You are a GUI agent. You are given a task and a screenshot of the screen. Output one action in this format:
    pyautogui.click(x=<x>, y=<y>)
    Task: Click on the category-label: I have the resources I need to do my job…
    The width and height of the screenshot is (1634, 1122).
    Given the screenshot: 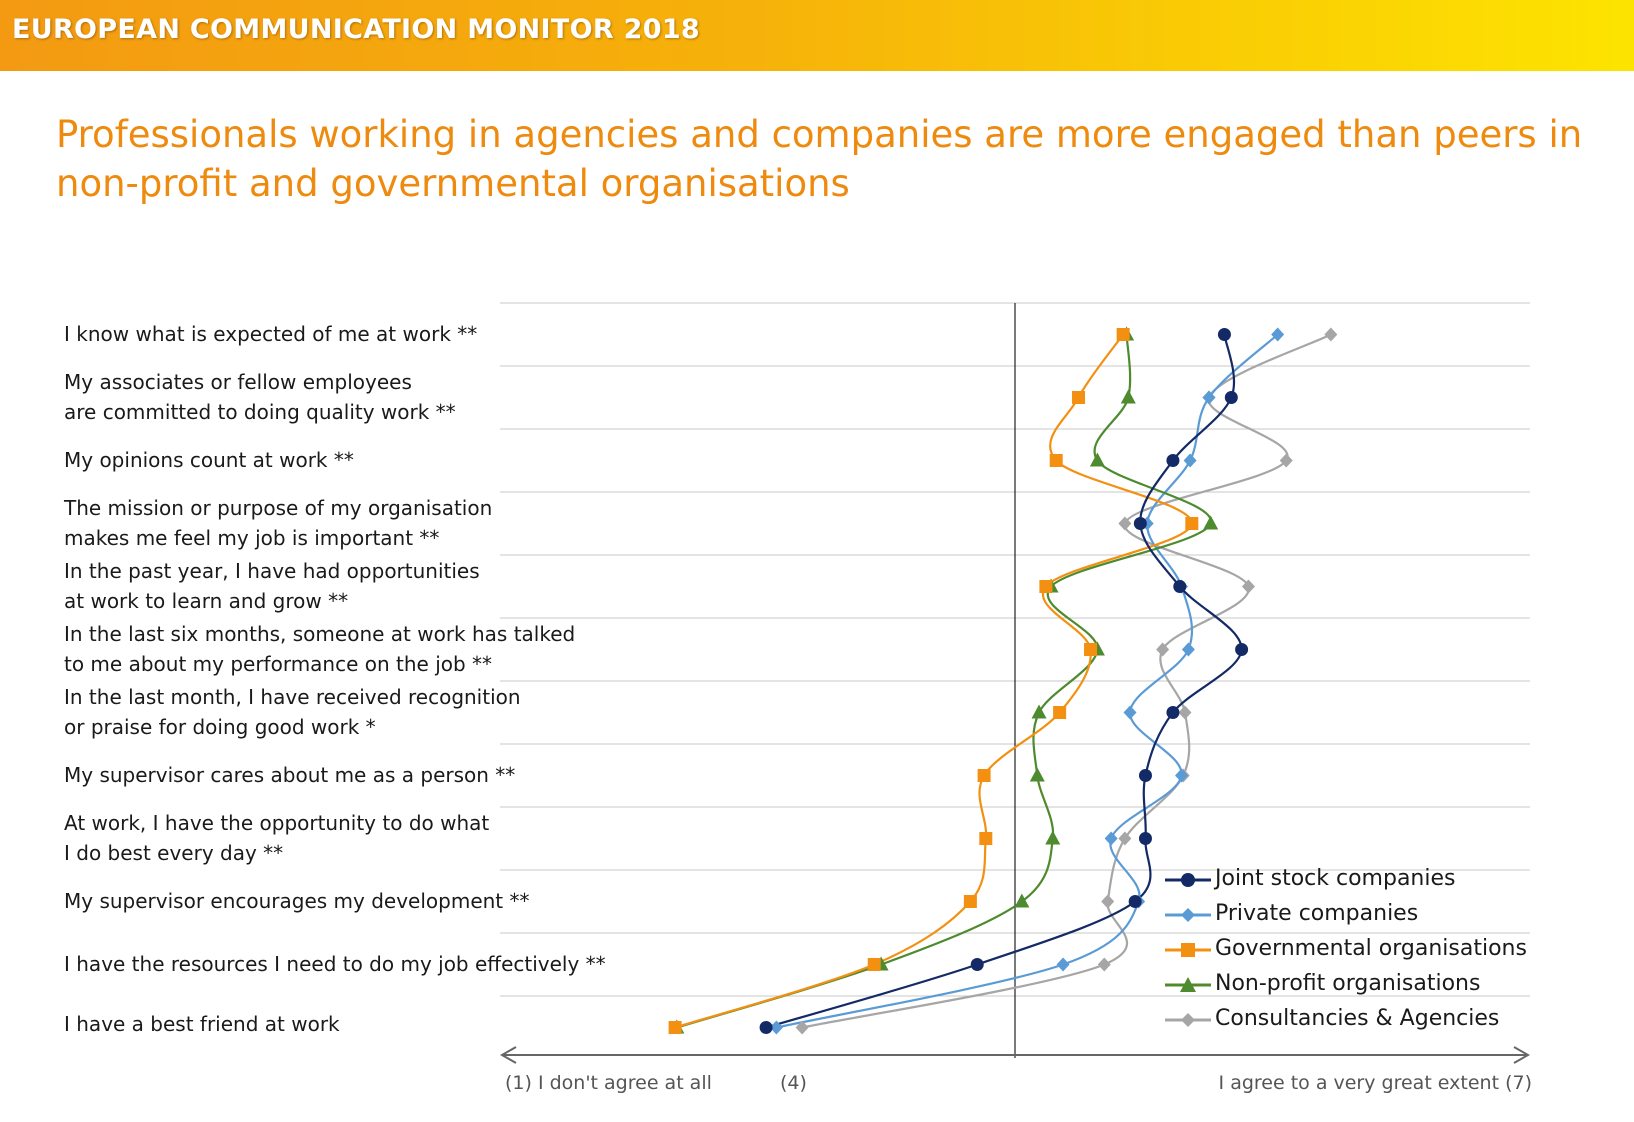 What is the action you would take?
    pyautogui.click(x=335, y=964)
    